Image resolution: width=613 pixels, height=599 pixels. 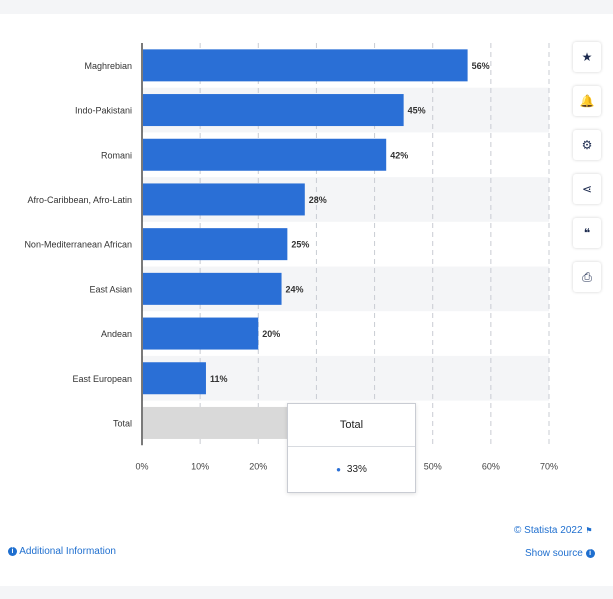 I want to click on print-icon: ⎙, so click(x=587, y=276).